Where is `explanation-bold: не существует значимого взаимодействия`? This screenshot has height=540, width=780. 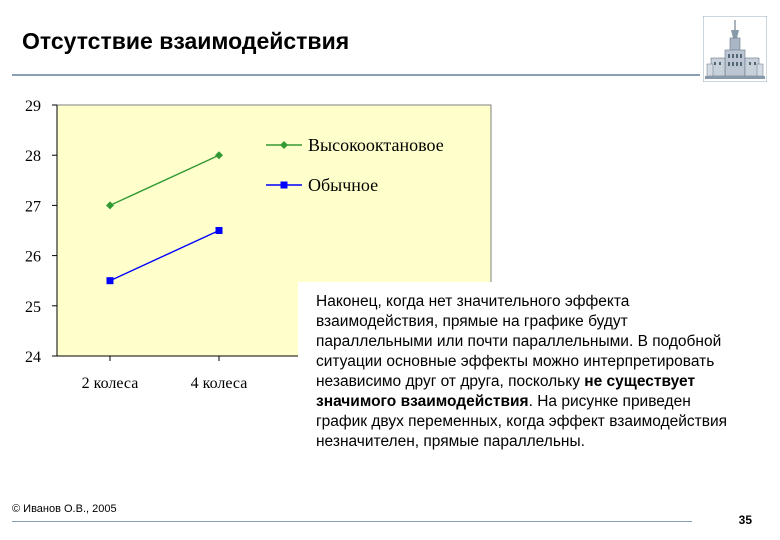 explanation-bold: не существует значимого взаимодействия is located at coordinates (506, 391).